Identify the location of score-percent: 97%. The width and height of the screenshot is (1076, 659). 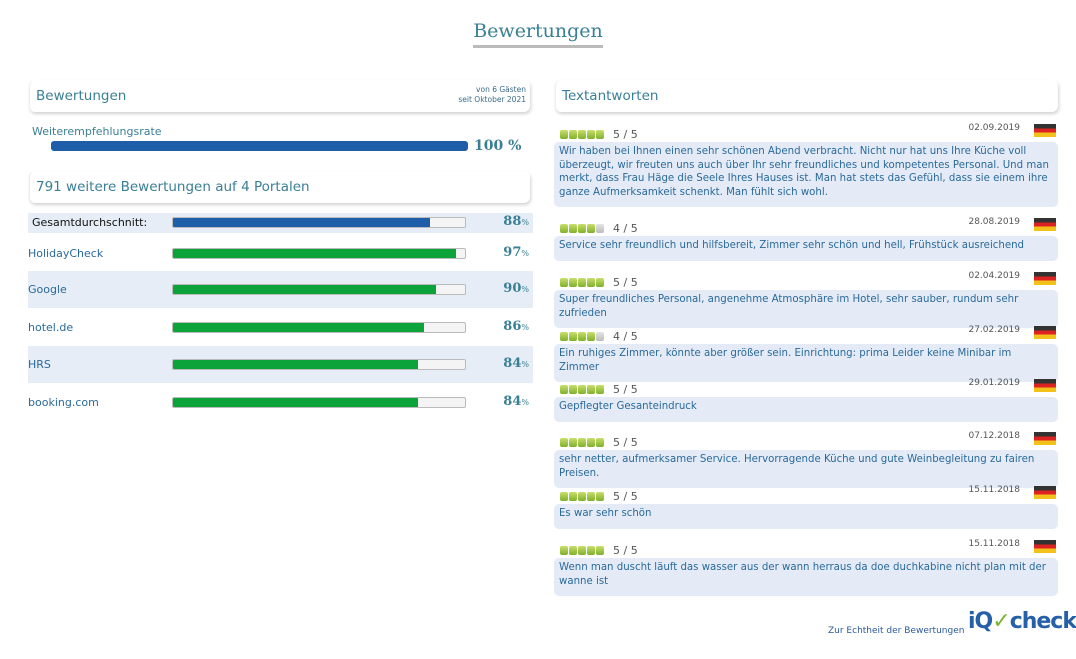
(516, 252).